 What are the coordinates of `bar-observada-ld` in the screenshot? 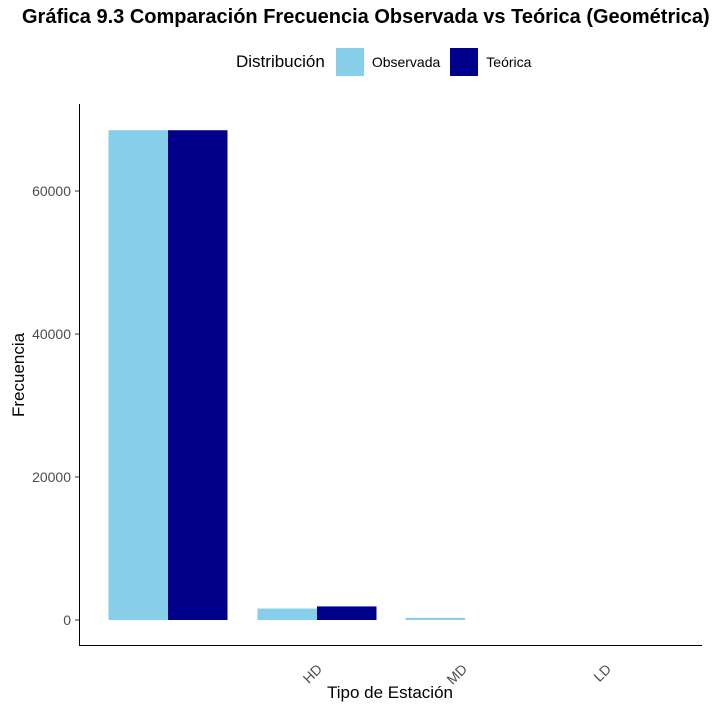 It's located at (435, 618).